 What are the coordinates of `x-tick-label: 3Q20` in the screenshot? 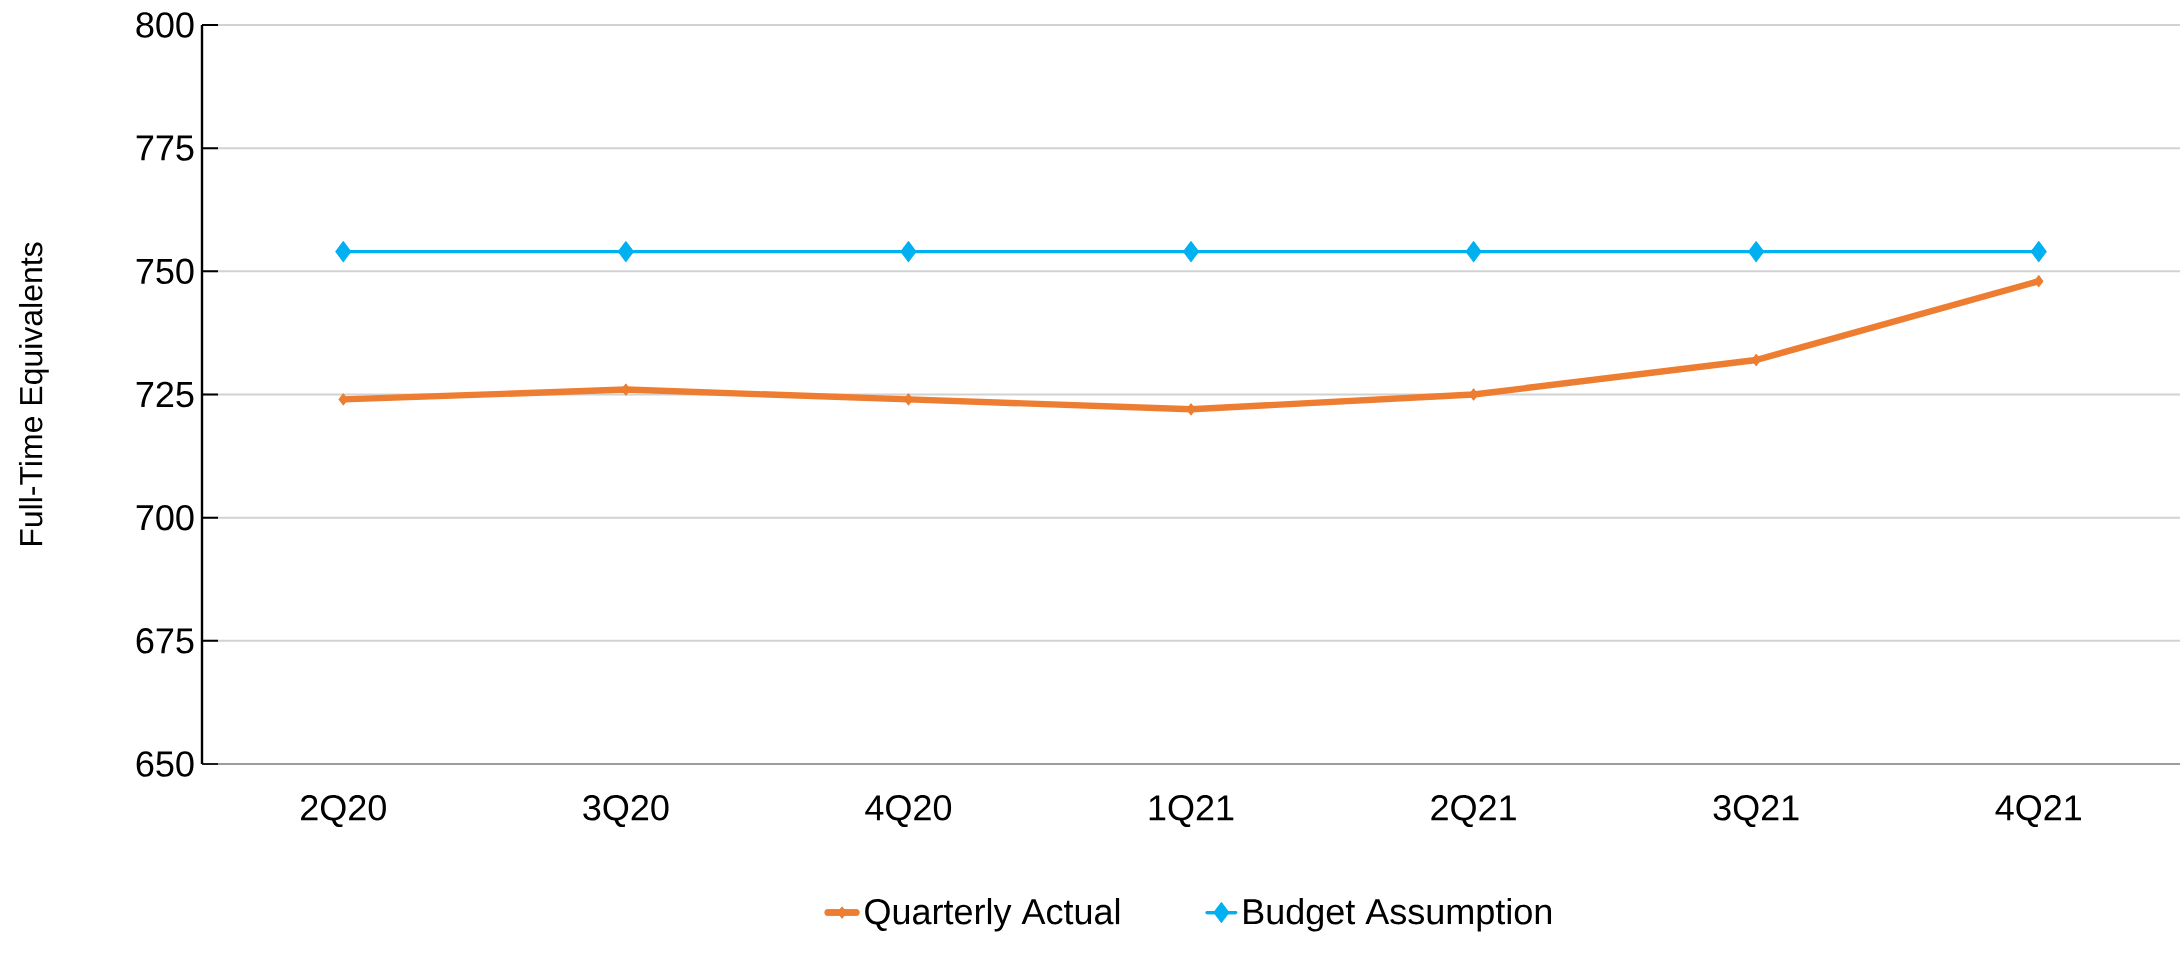 It's located at (626, 811).